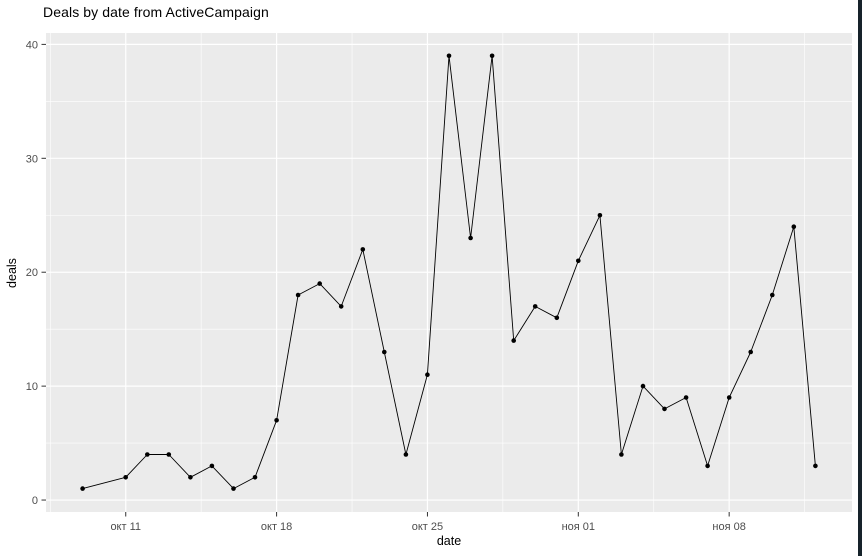 This screenshot has width=862, height=556. I want to click on window-right-border, so click(860, 278).